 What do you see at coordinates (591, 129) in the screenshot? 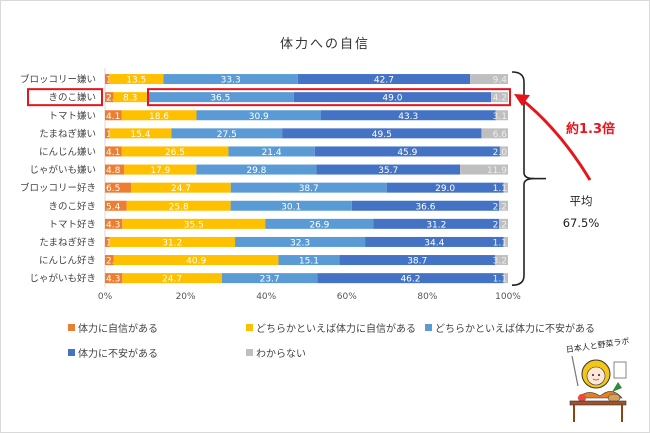
I see `ratio-annotation: 約1.3倍` at bounding box center [591, 129].